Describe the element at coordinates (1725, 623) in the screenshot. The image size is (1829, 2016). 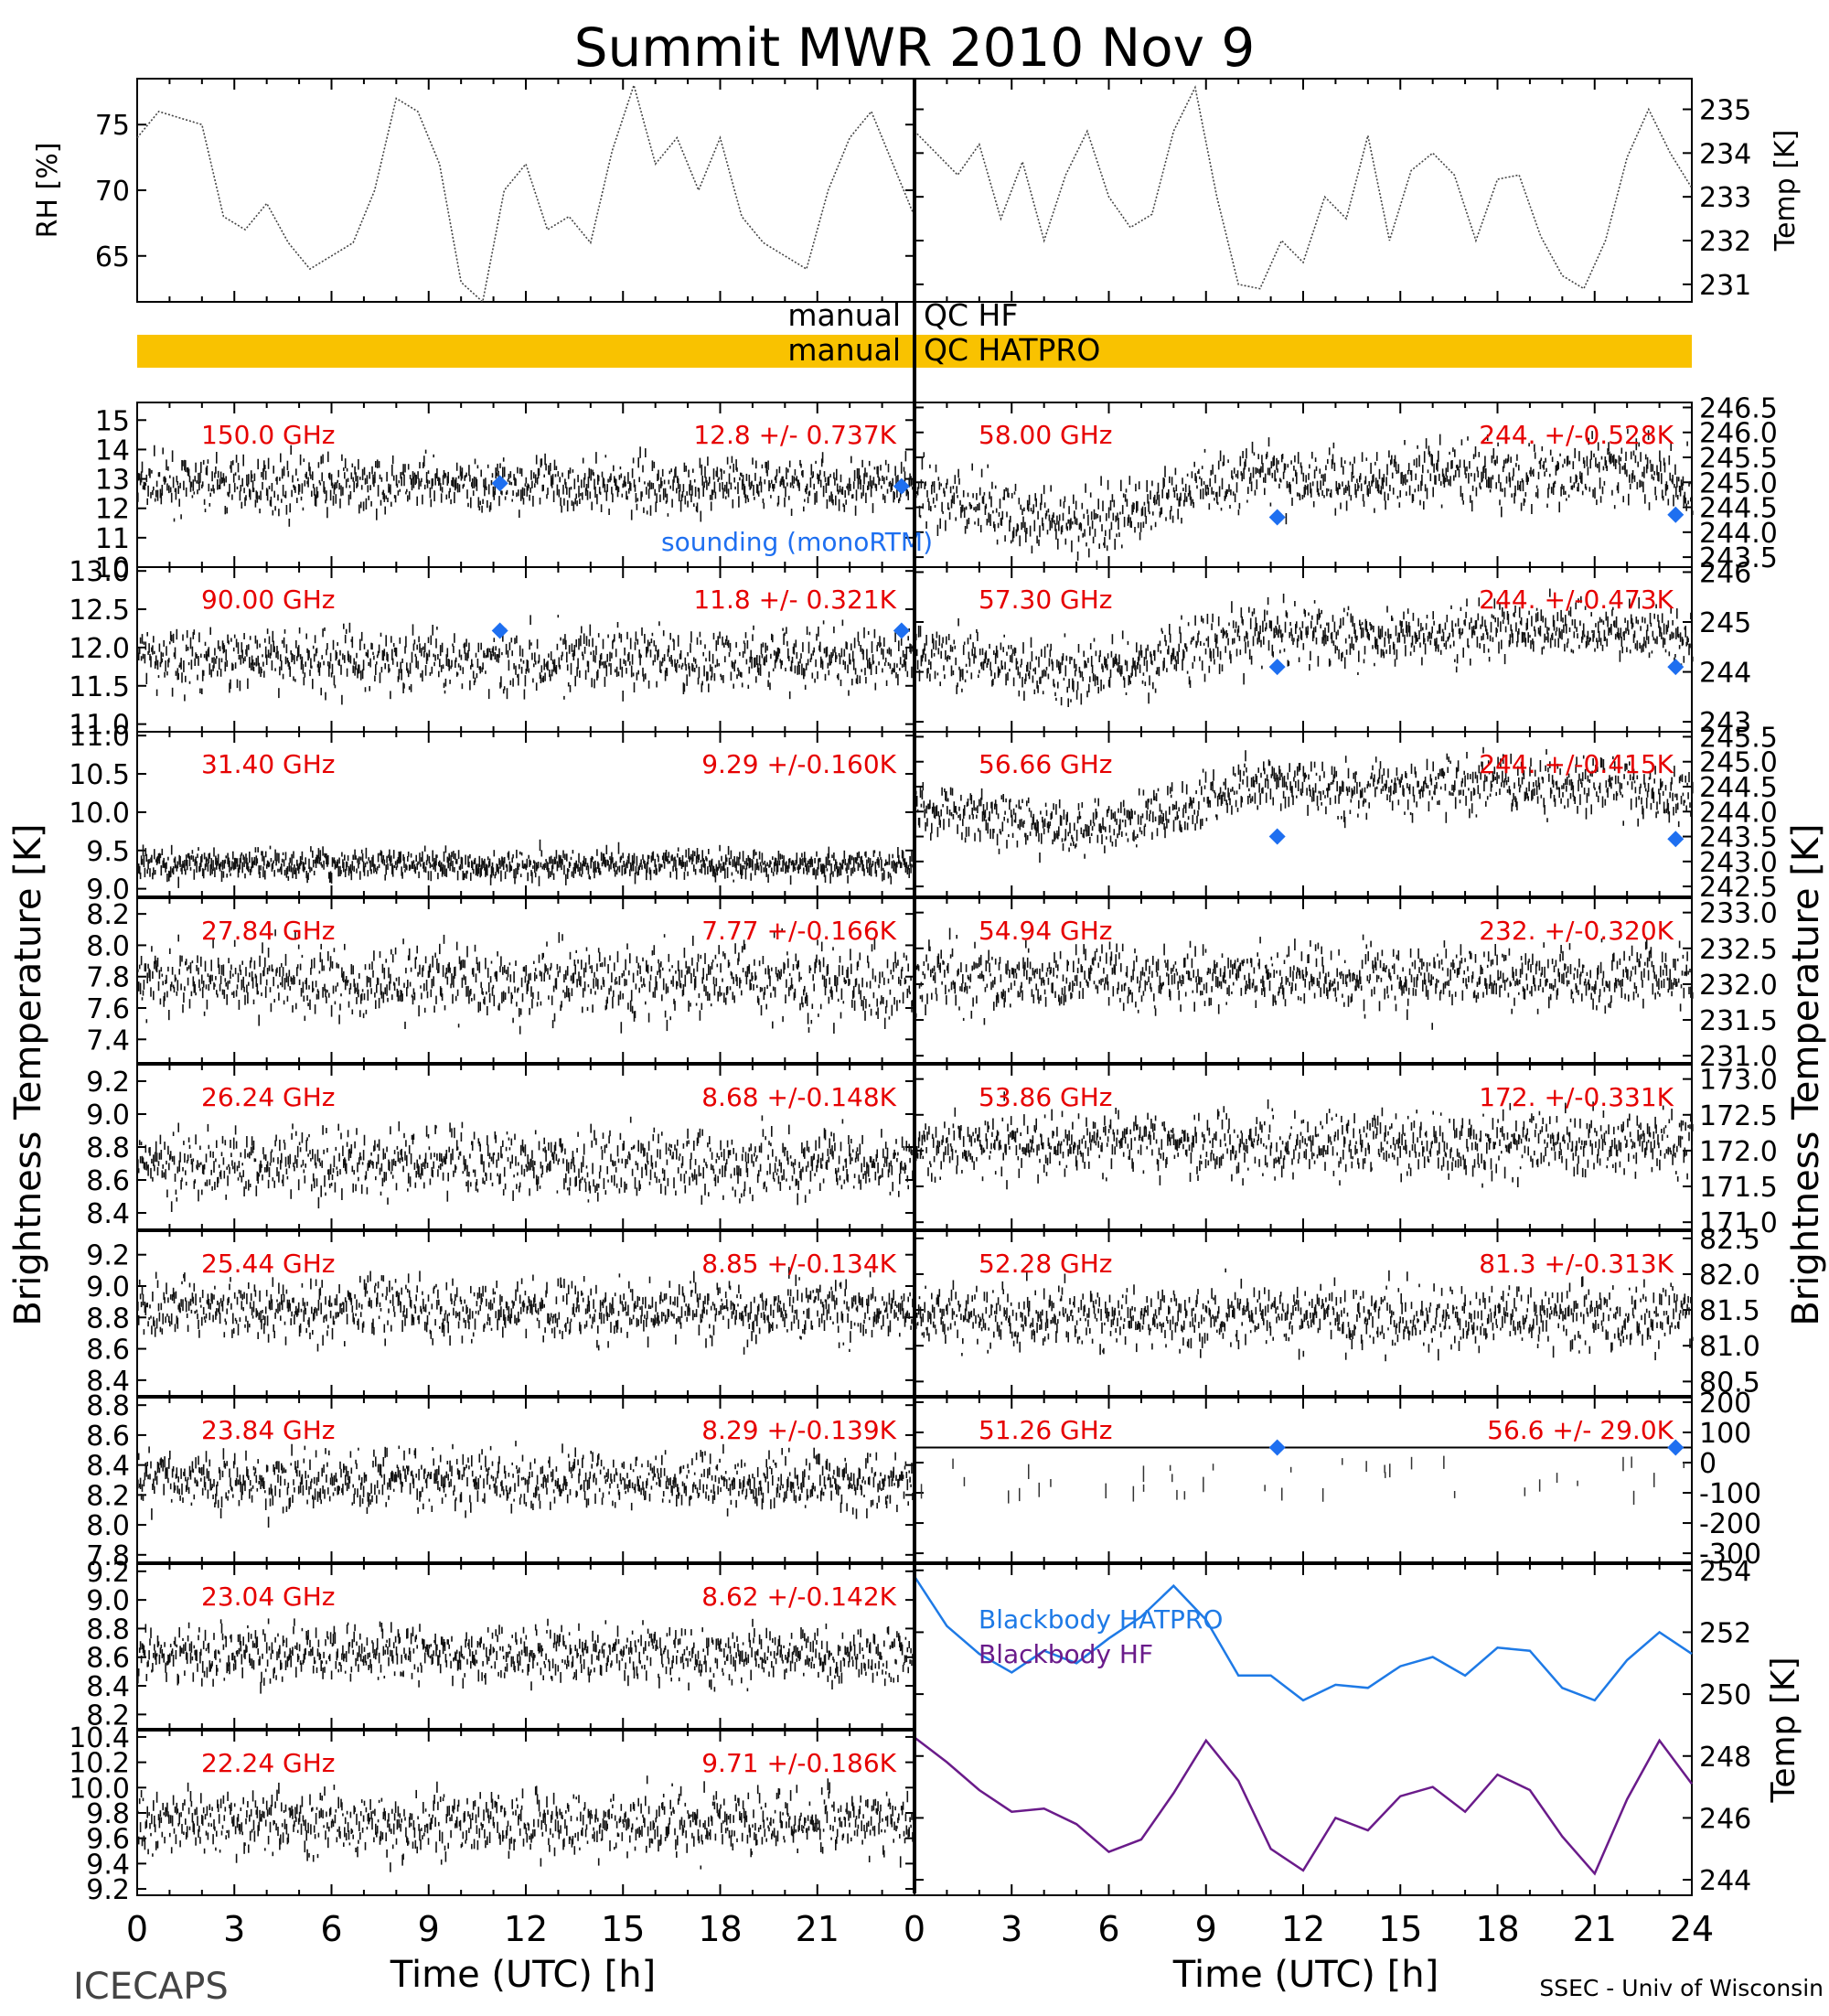
I see `r2-right-panel-ytick-label: 245` at that location.